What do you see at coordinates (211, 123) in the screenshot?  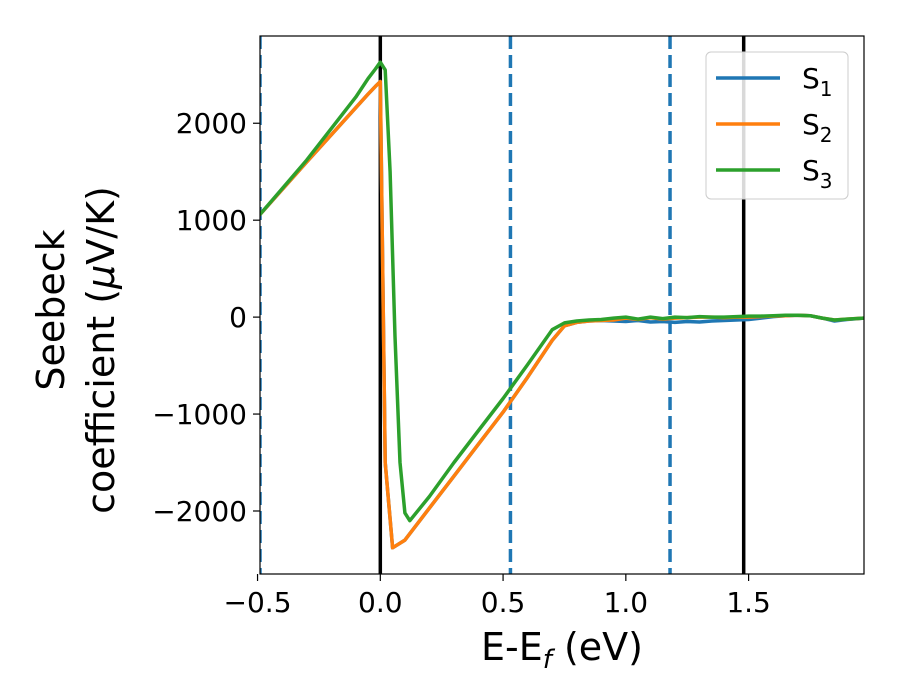 I see `y-tick-label: 2000` at bounding box center [211, 123].